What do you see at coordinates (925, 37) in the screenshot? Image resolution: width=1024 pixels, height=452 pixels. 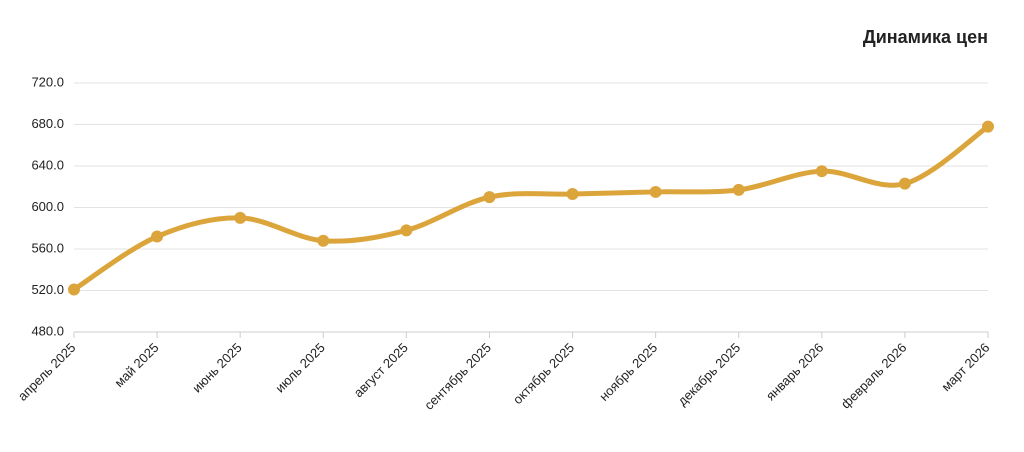 I see `chart-title: Динамика цен` at bounding box center [925, 37].